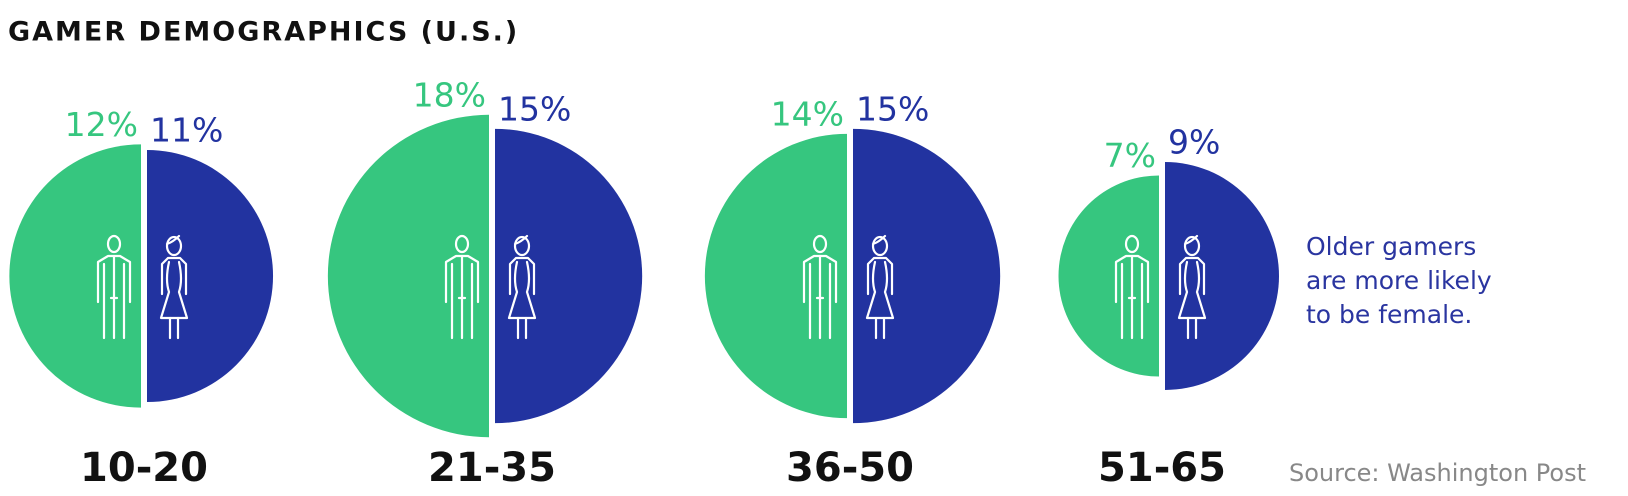 The height and width of the screenshot is (496, 1628). I want to click on chart-title: GAMER DEMOGRAPHICS (U.S.), so click(263, 32).